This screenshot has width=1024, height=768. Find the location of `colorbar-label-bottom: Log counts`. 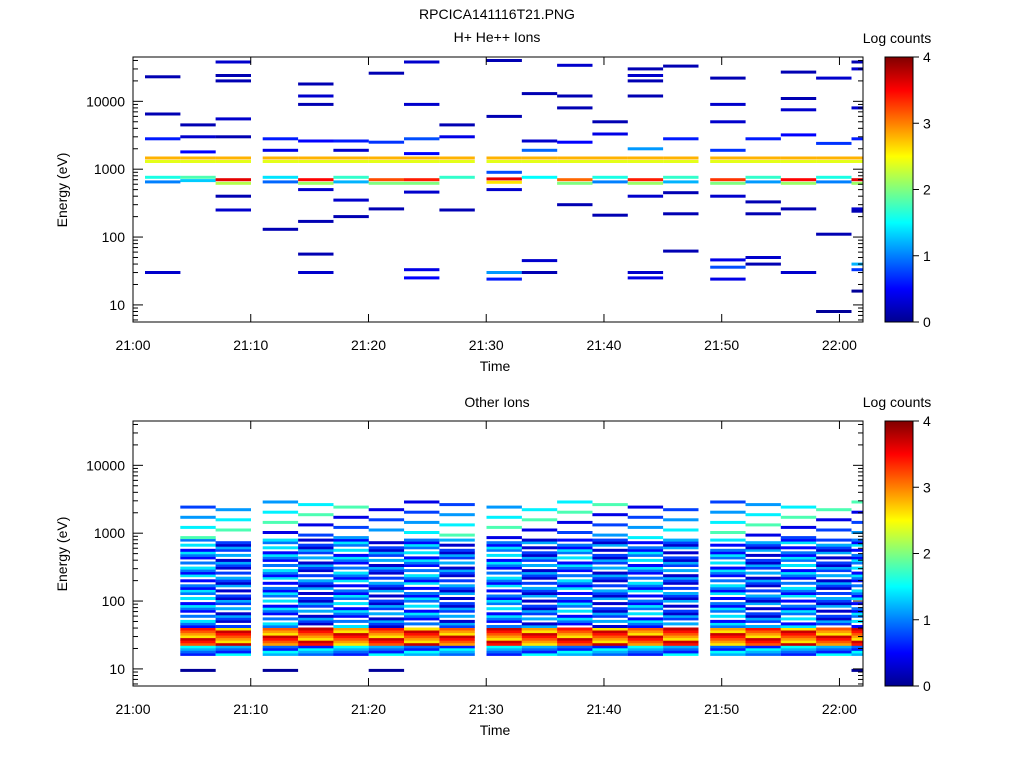

colorbar-label-bottom: Log counts is located at coordinates (897, 402).